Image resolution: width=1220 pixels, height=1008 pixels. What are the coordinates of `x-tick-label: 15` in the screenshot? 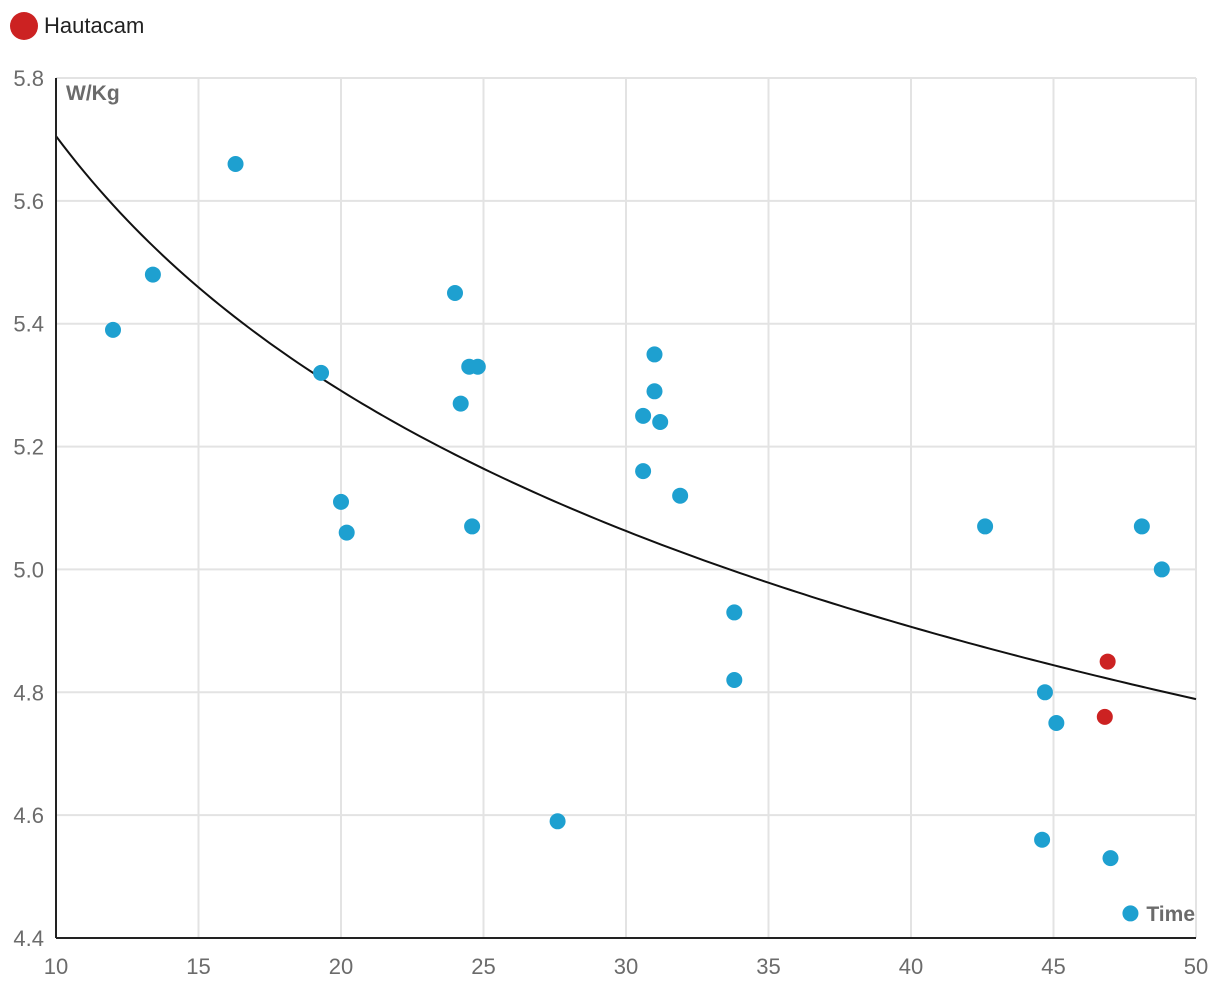 It's located at (198, 966).